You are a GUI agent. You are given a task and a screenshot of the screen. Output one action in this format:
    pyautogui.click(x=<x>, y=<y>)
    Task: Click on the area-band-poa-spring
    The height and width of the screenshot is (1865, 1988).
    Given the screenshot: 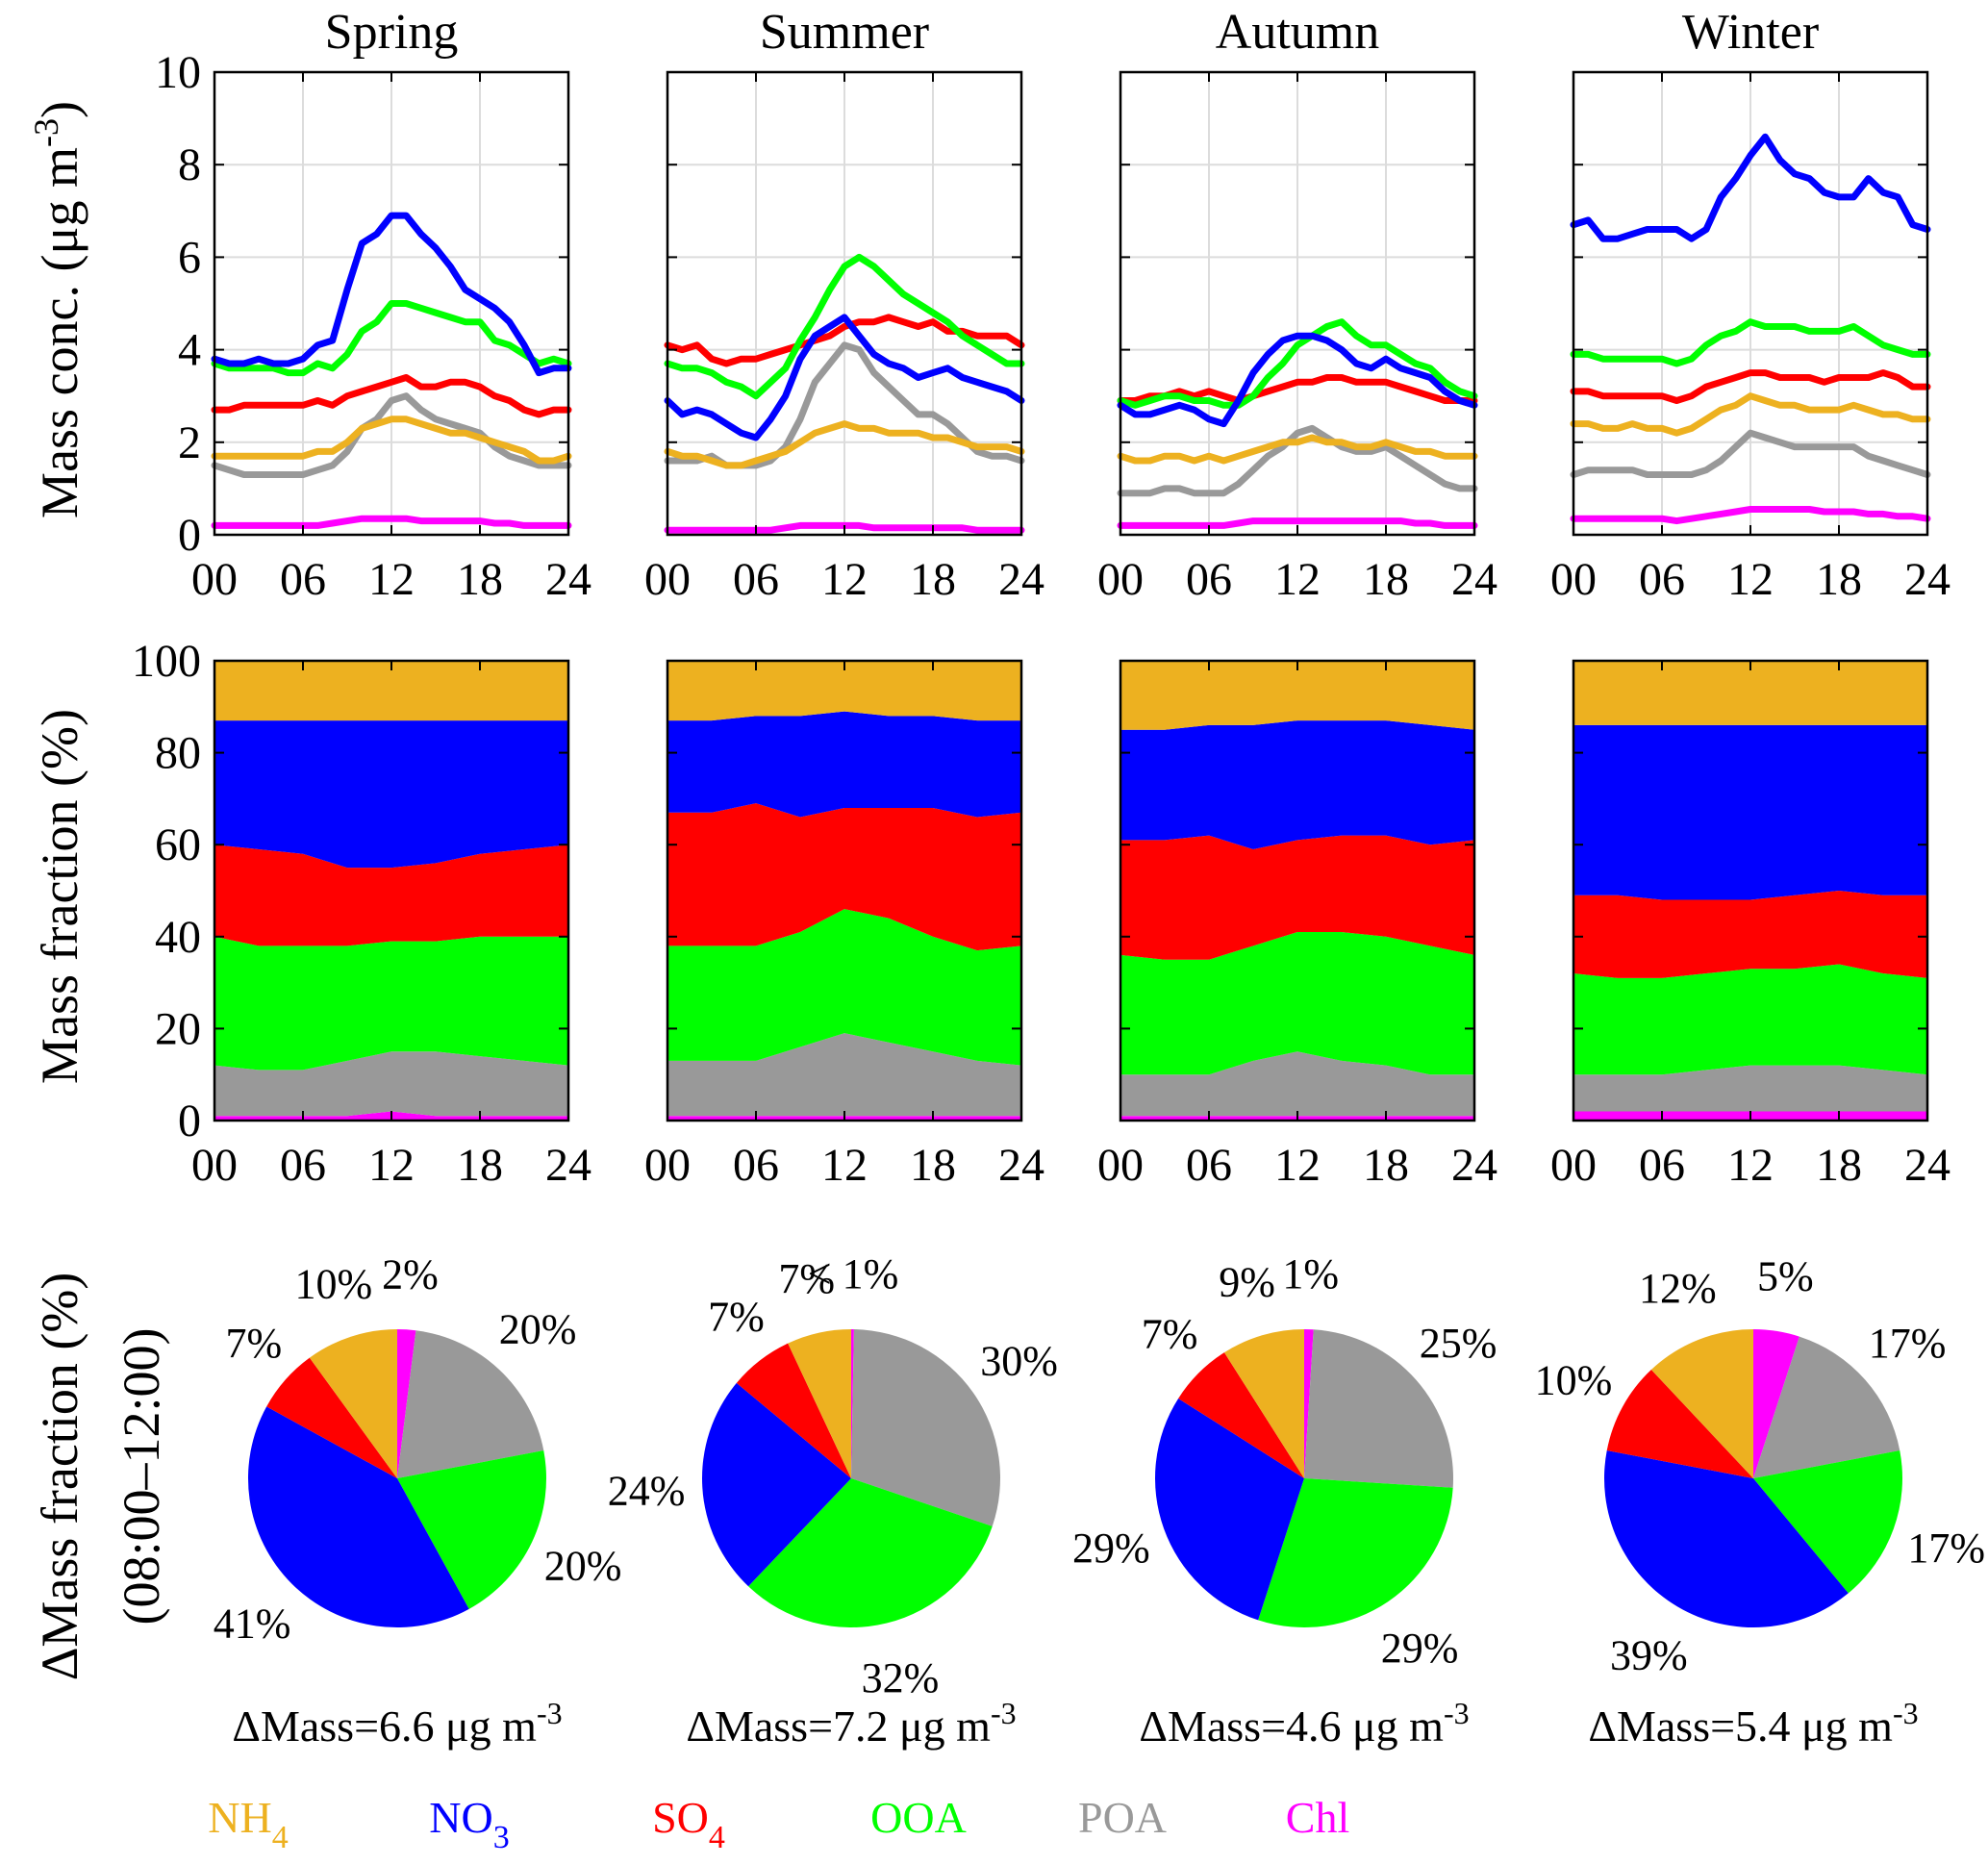 What is the action you would take?
    pyautogui.click(x=391, y=1084)
    